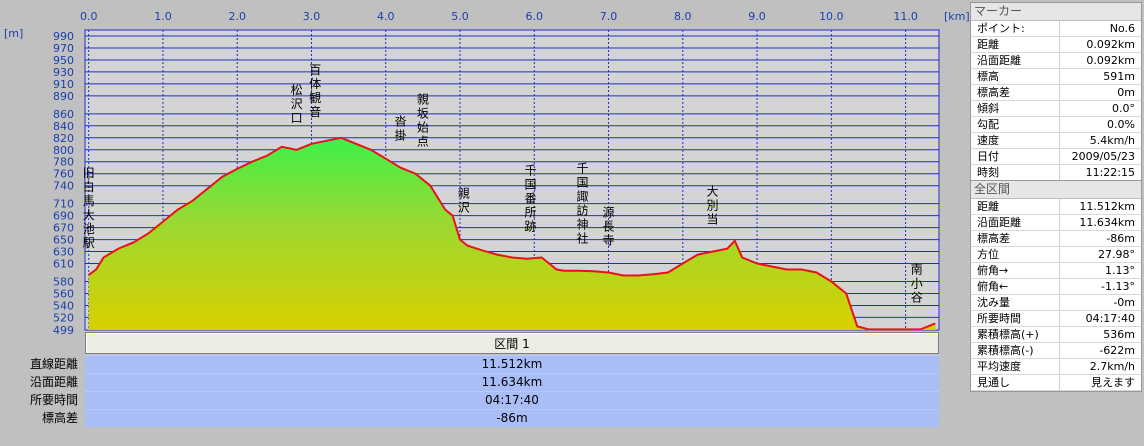 This screenshot has height=446, width=1144. Describe the element at coordinates (1103, 156) in the screenshot. I see `panel-value: 2009/05/23` at that location.